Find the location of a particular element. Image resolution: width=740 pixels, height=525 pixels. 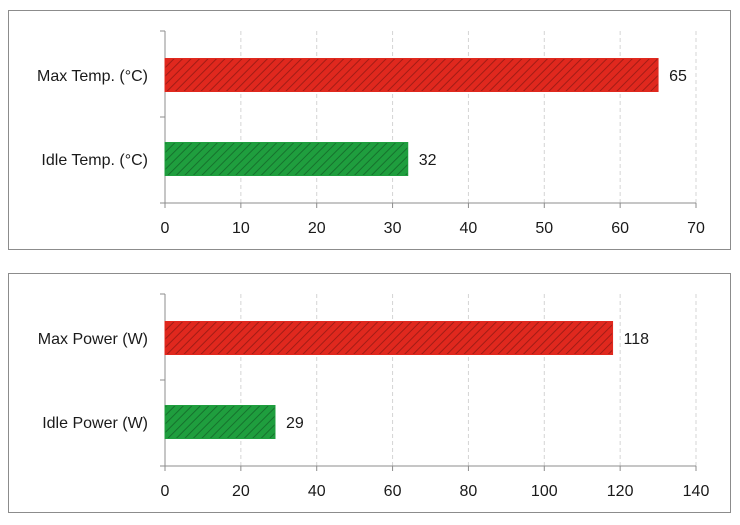

data-label: 118 is located at coordinates (637, 339).